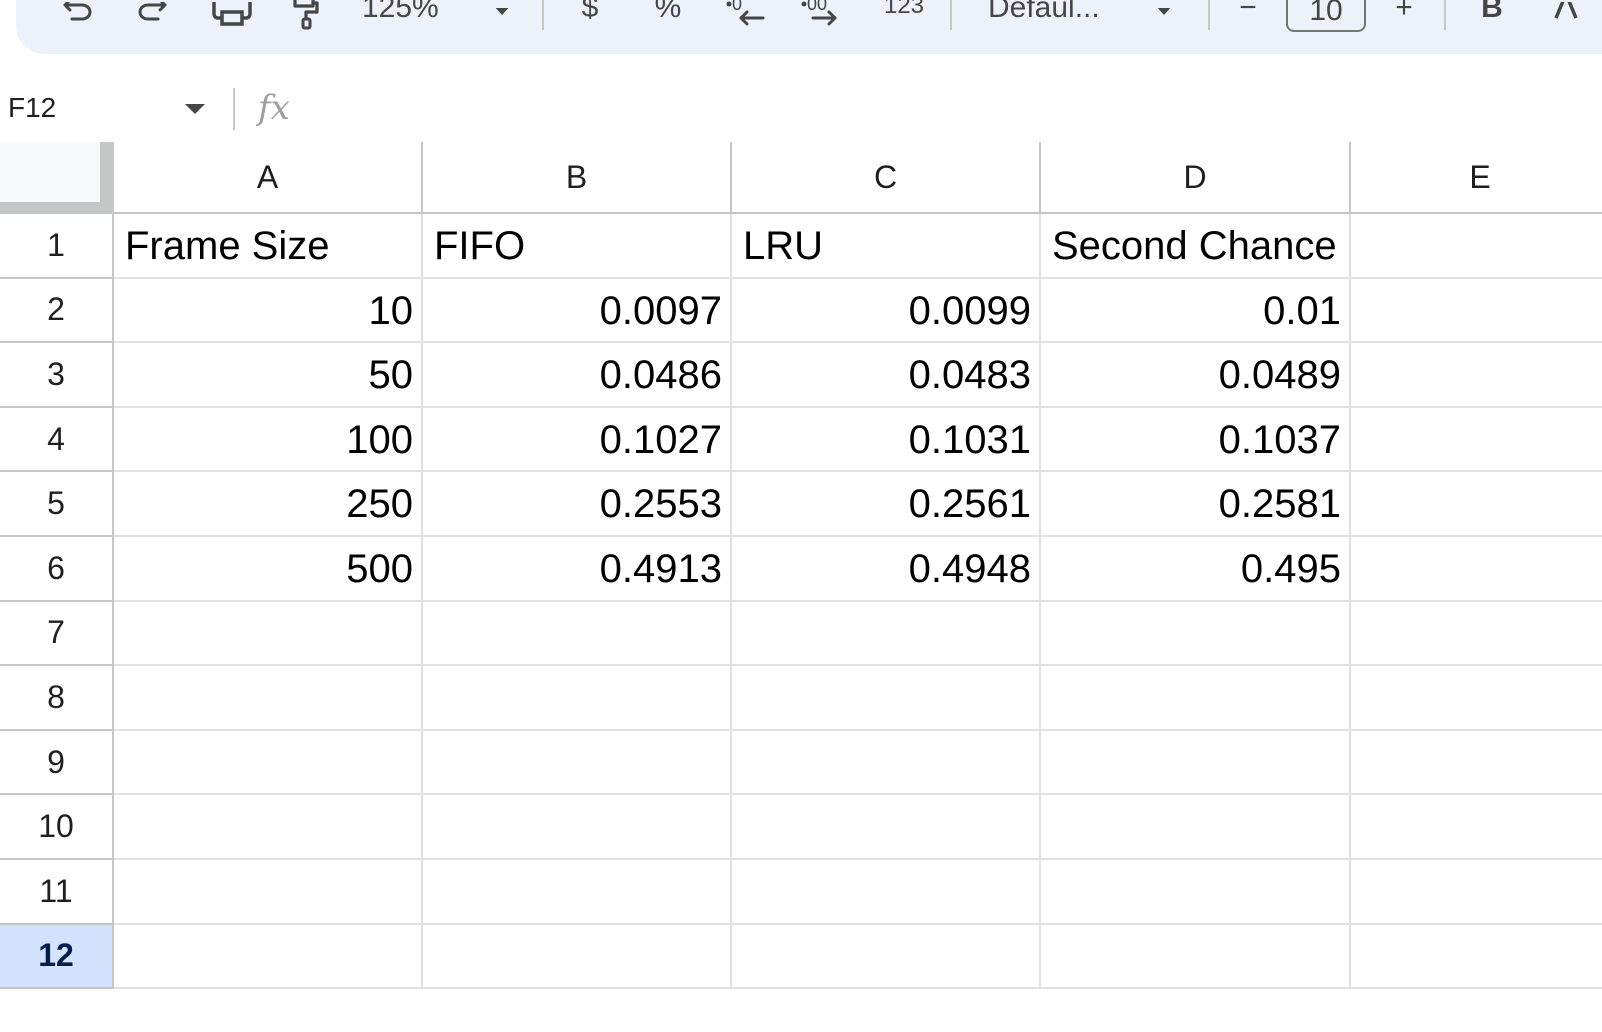 This screenshot has width=1602, height=1032. What do you see at coordinates (1196, 698) in the screenshot?
I see `cell-d8` at bounding box center [1196, 698].